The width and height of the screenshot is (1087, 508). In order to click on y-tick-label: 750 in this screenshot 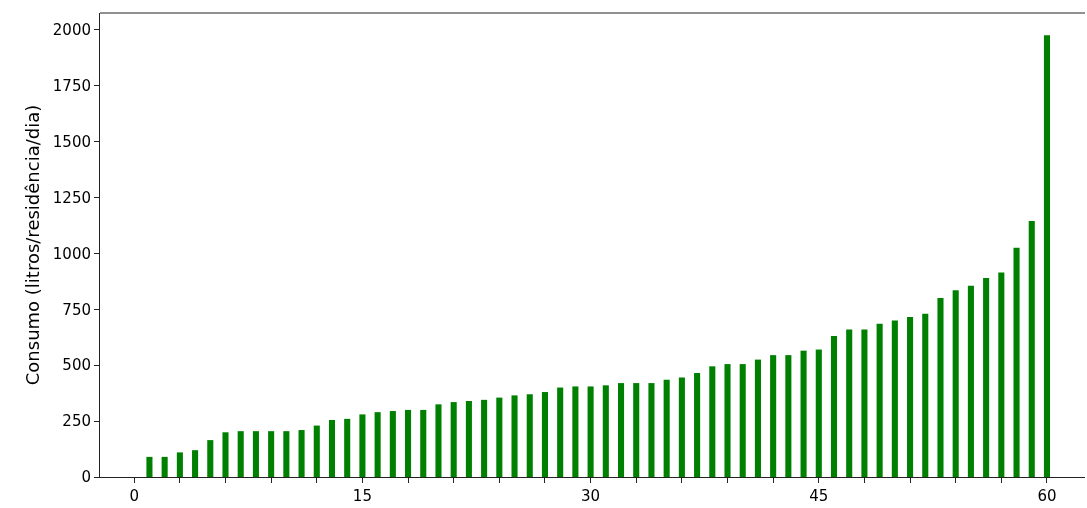, I will do `click(76, 309)`.